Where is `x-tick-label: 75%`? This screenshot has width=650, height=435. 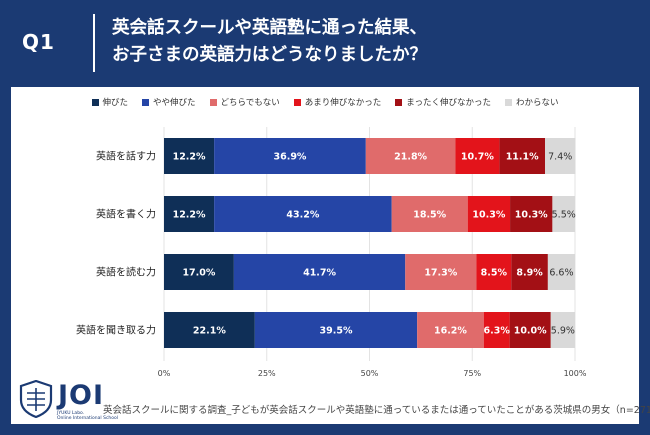 x-tick-label: 75% is located at coordinates (472, 373).